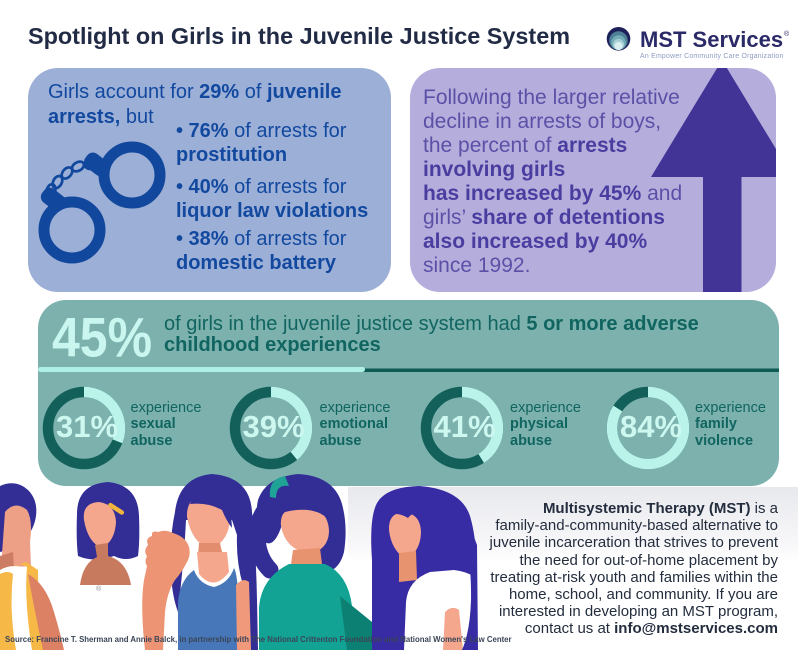  Describe the element at coordinates (712, 56) in the screenshot. I see `svg-text:An Empower Community Care Orga: An Empower Community Care Organization` at that location.